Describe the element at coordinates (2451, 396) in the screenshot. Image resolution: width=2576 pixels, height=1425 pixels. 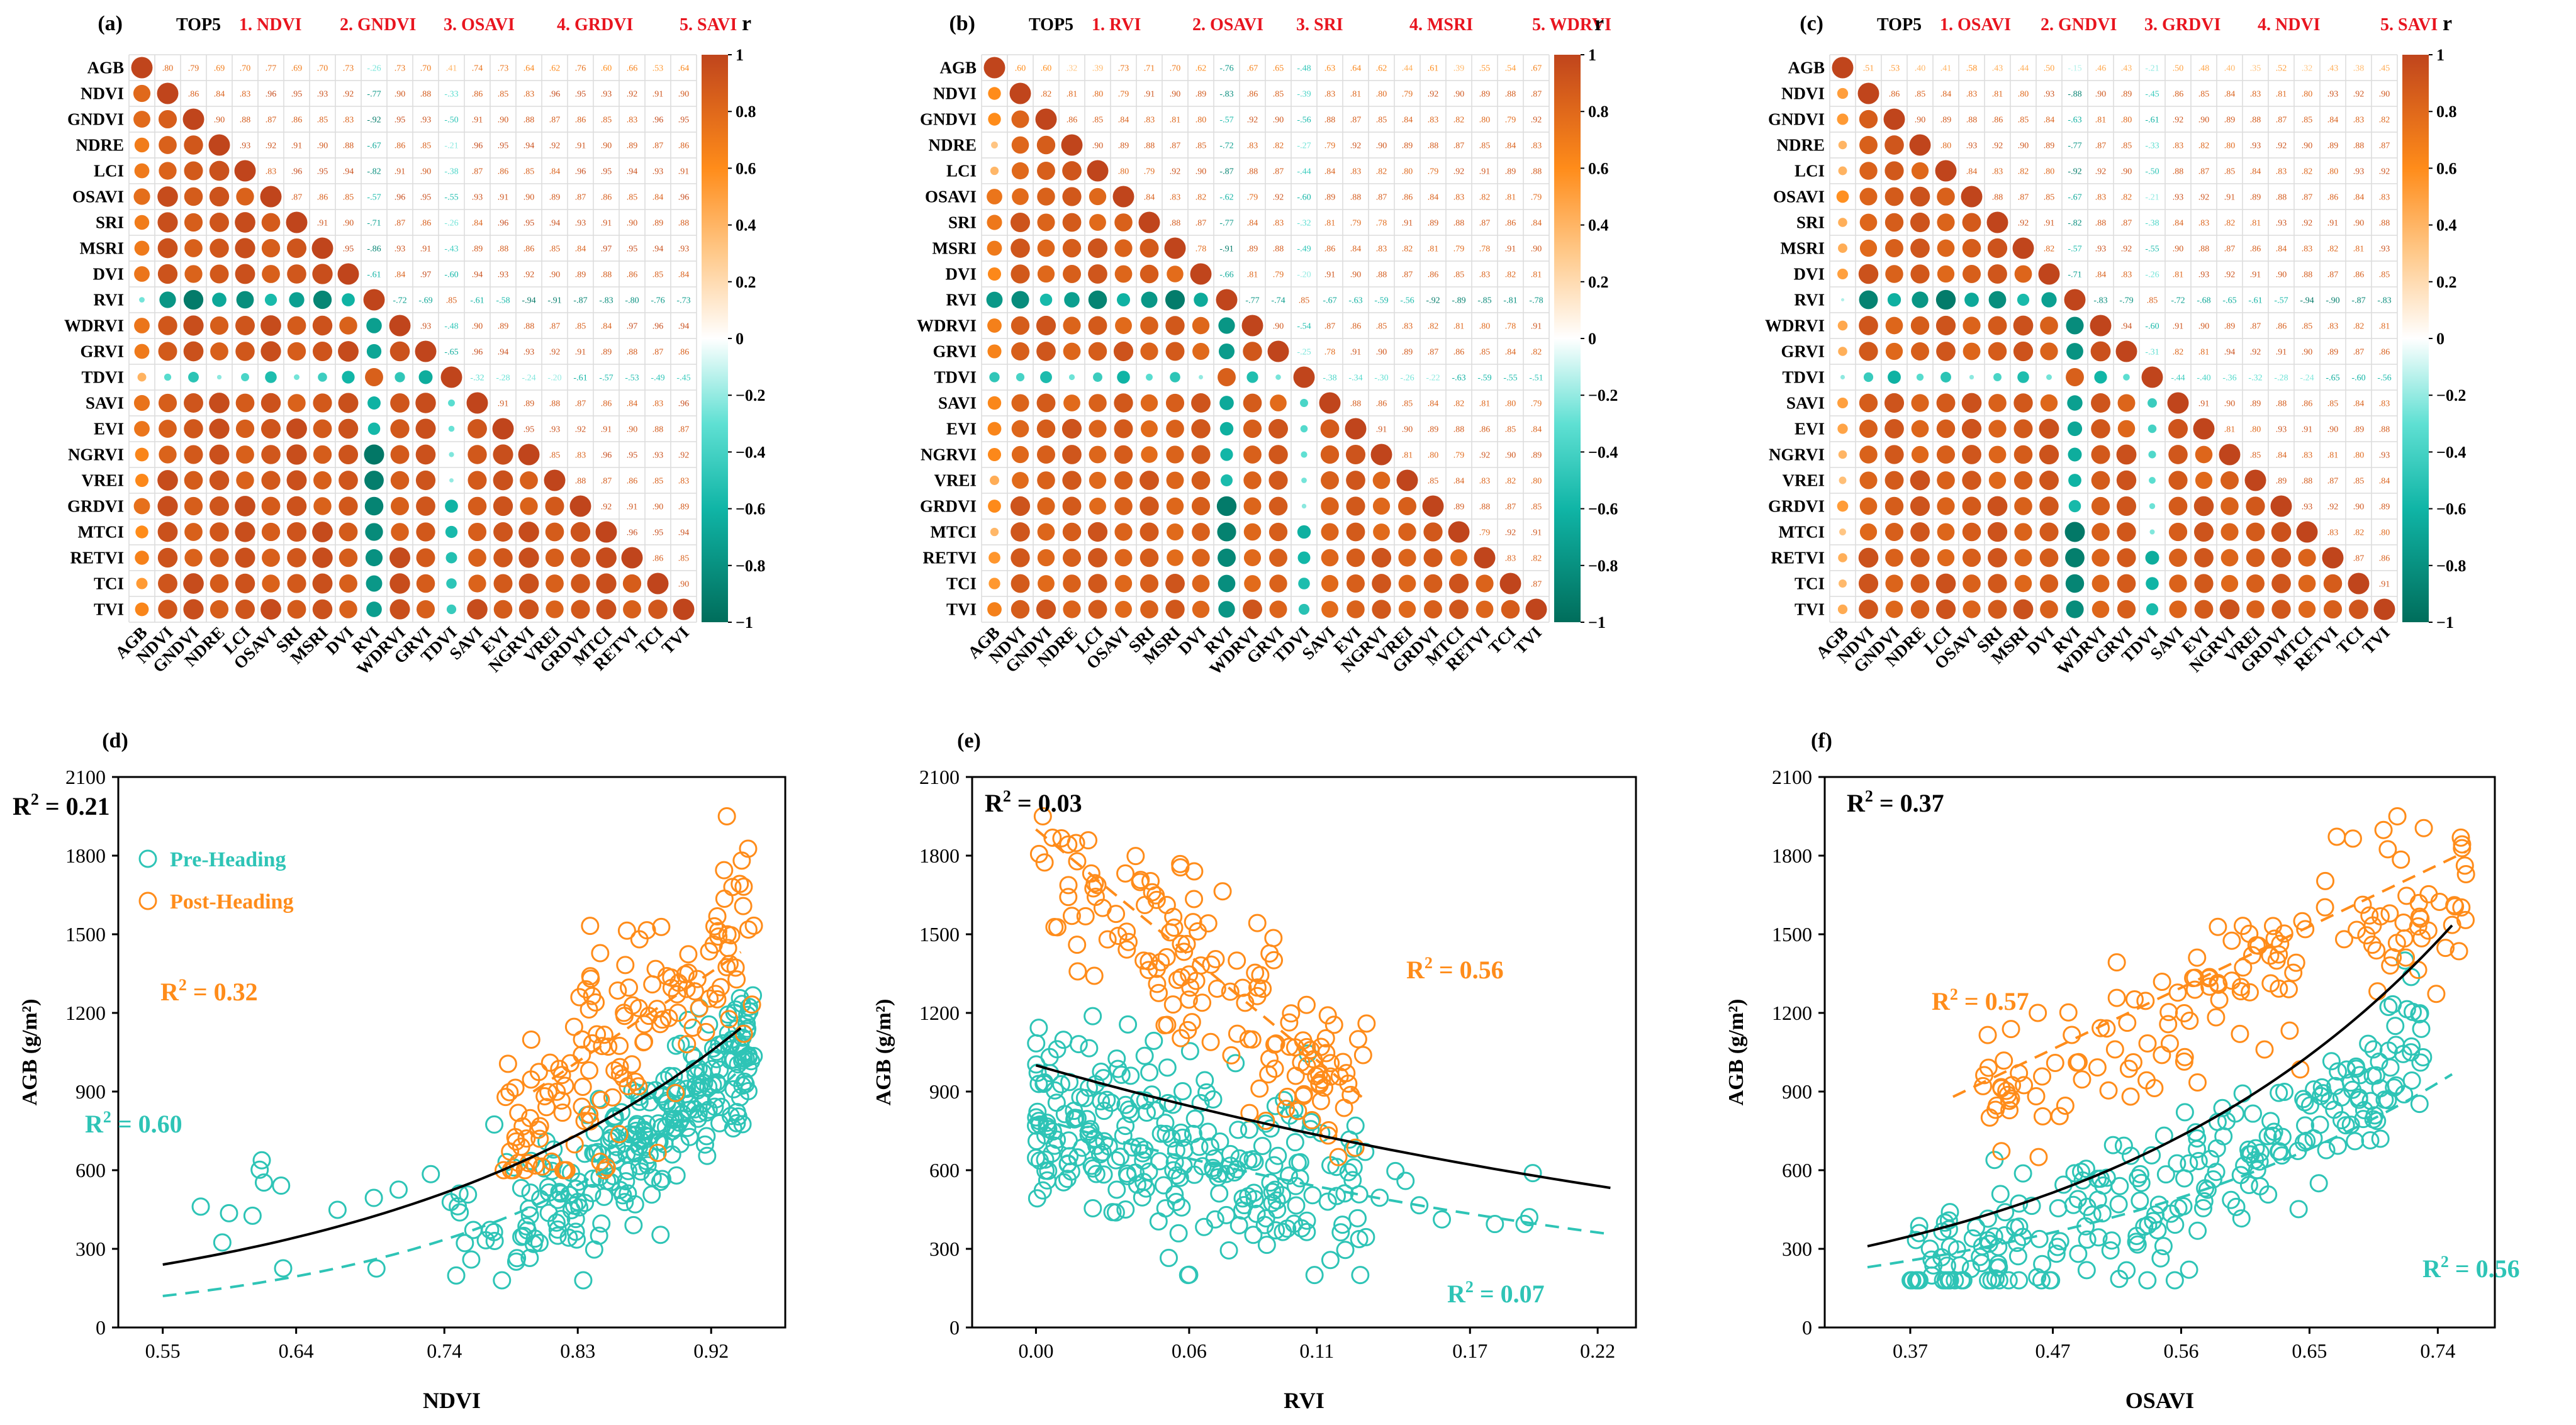
I see `colorbar-tick: −0.2` at that location.